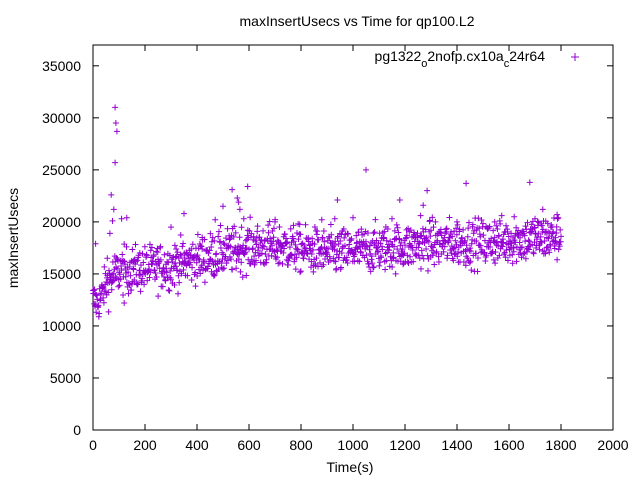  What do you see at coordinates (301, 445) in the screenshot?
I see `x-tick-label: 800` at bounding box center [301, 445].